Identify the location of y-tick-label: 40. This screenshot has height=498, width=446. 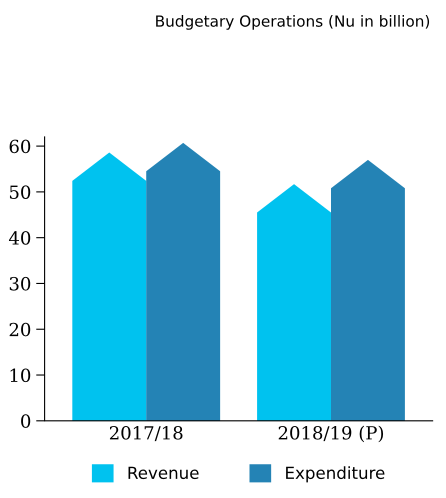
(19, 238).